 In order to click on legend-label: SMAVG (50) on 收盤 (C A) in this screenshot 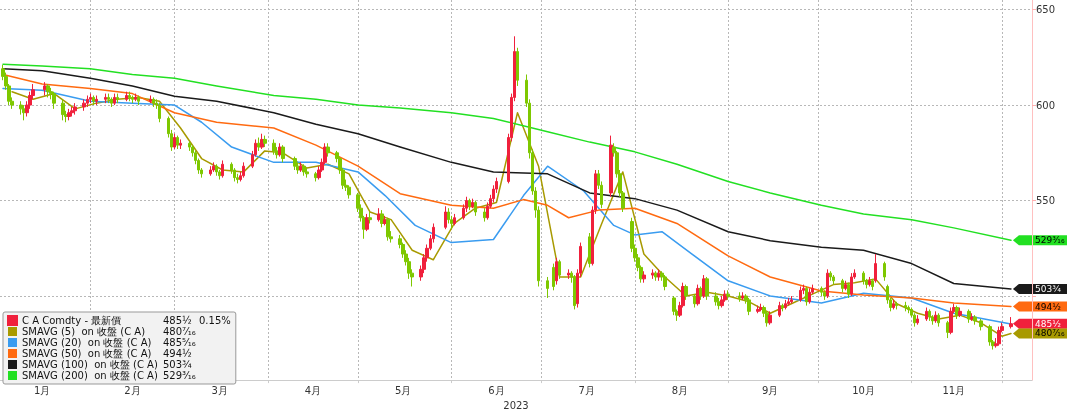, I will do `click(87, 353)`.